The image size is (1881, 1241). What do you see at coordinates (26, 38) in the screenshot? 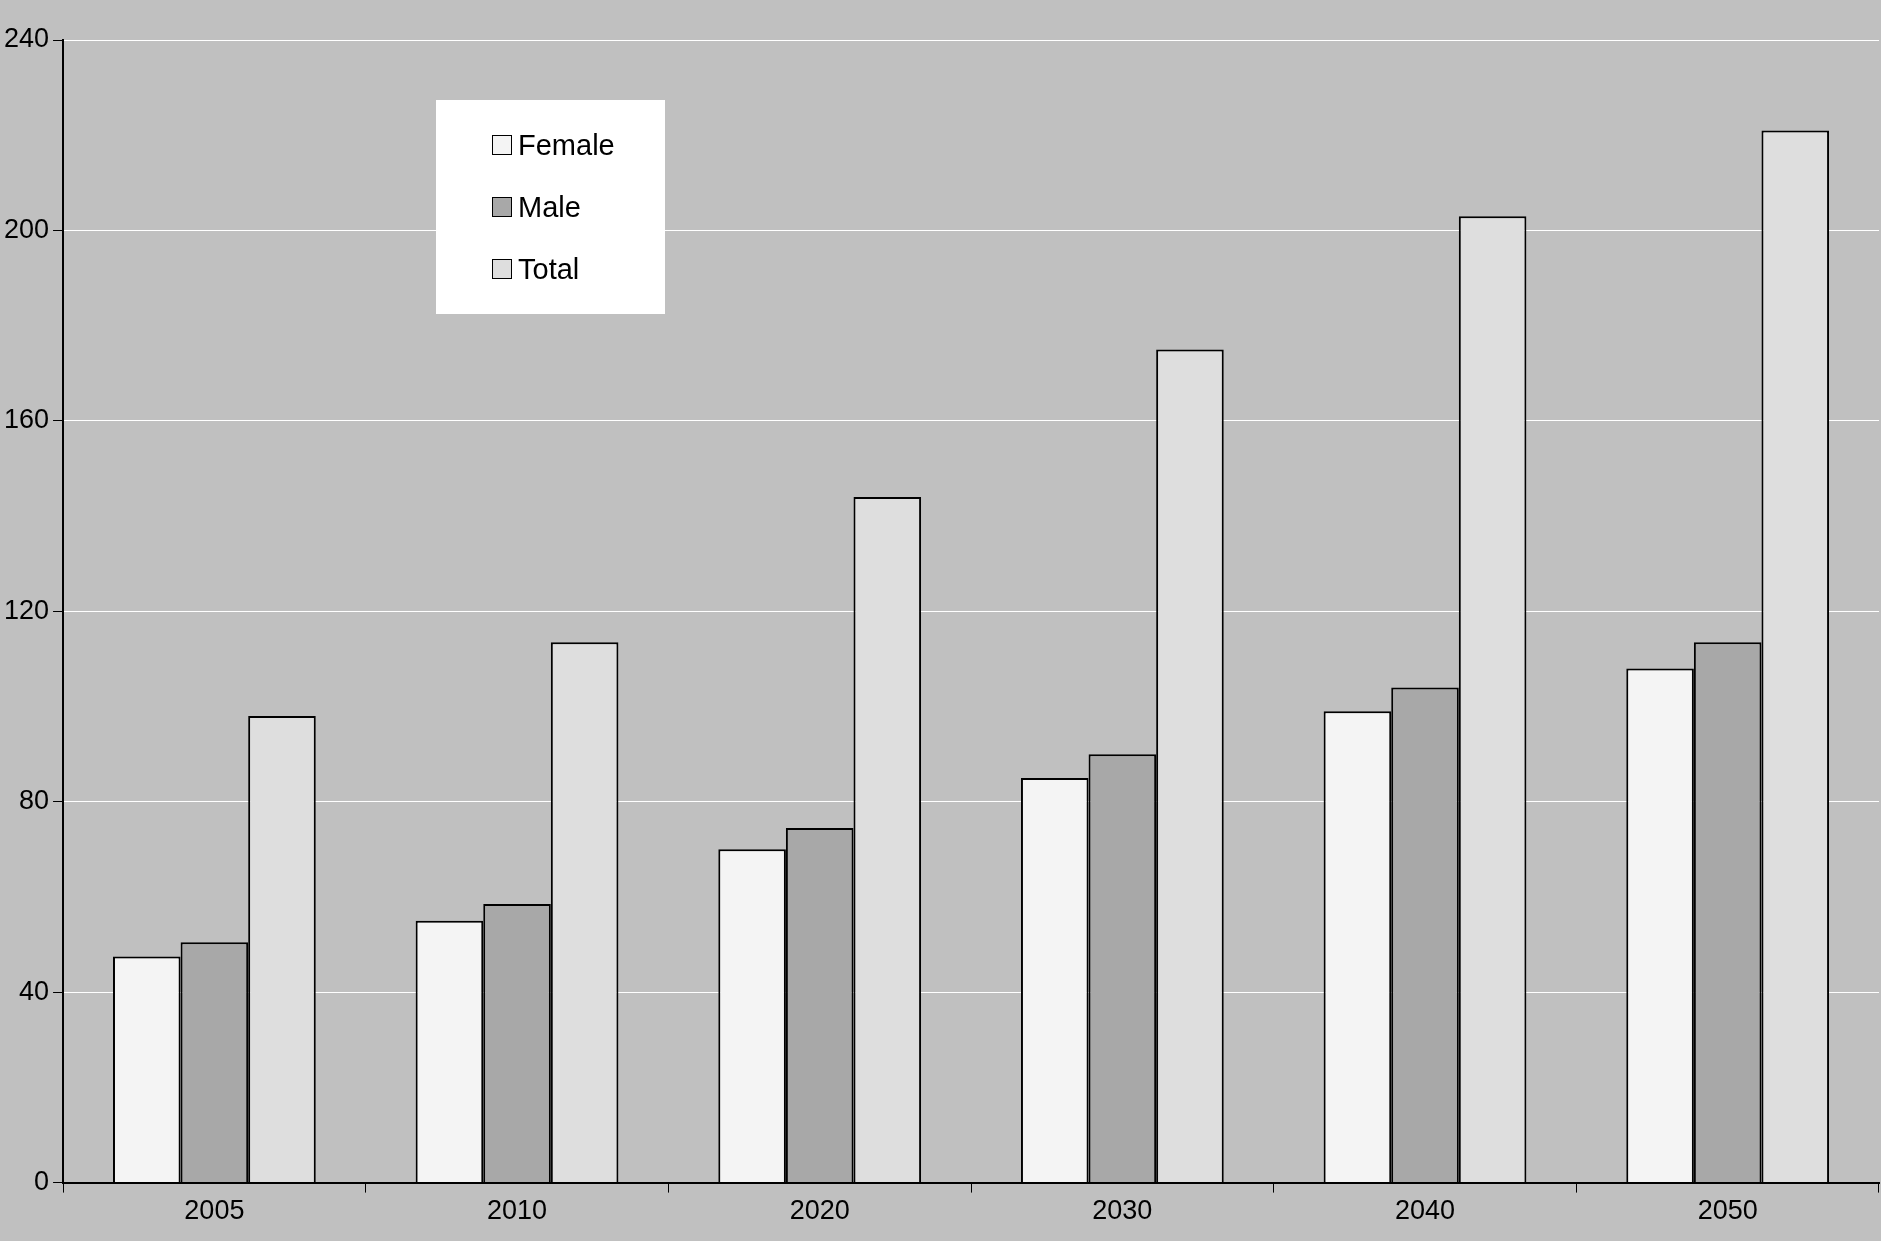
I see `y-tick-label: 240` at bounding box center [26, 38].